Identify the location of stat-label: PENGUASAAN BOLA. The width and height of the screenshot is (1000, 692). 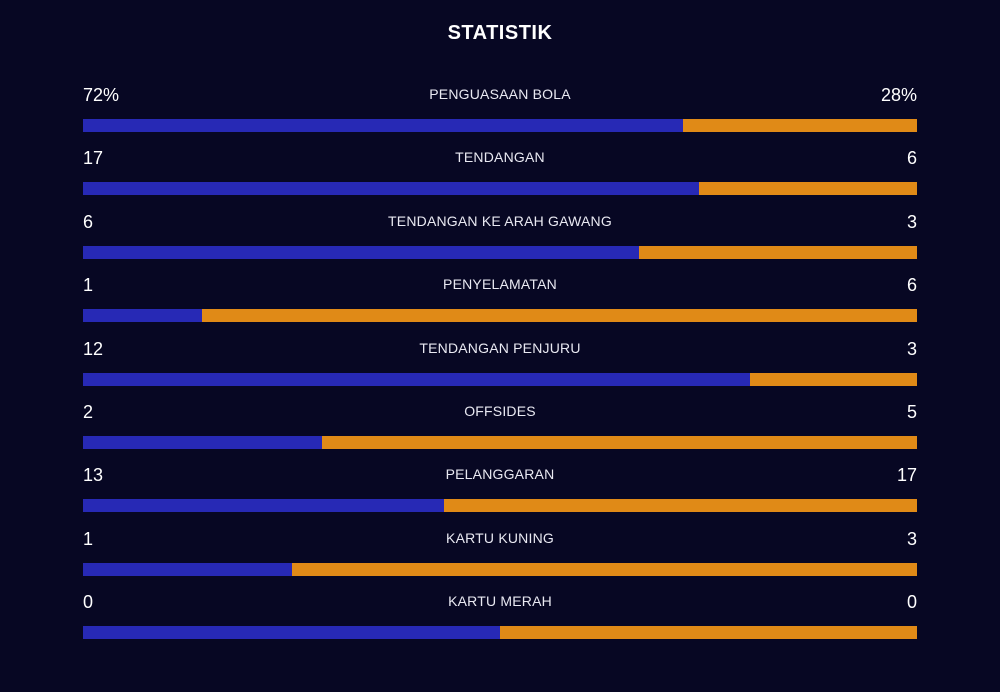
(500, 94).